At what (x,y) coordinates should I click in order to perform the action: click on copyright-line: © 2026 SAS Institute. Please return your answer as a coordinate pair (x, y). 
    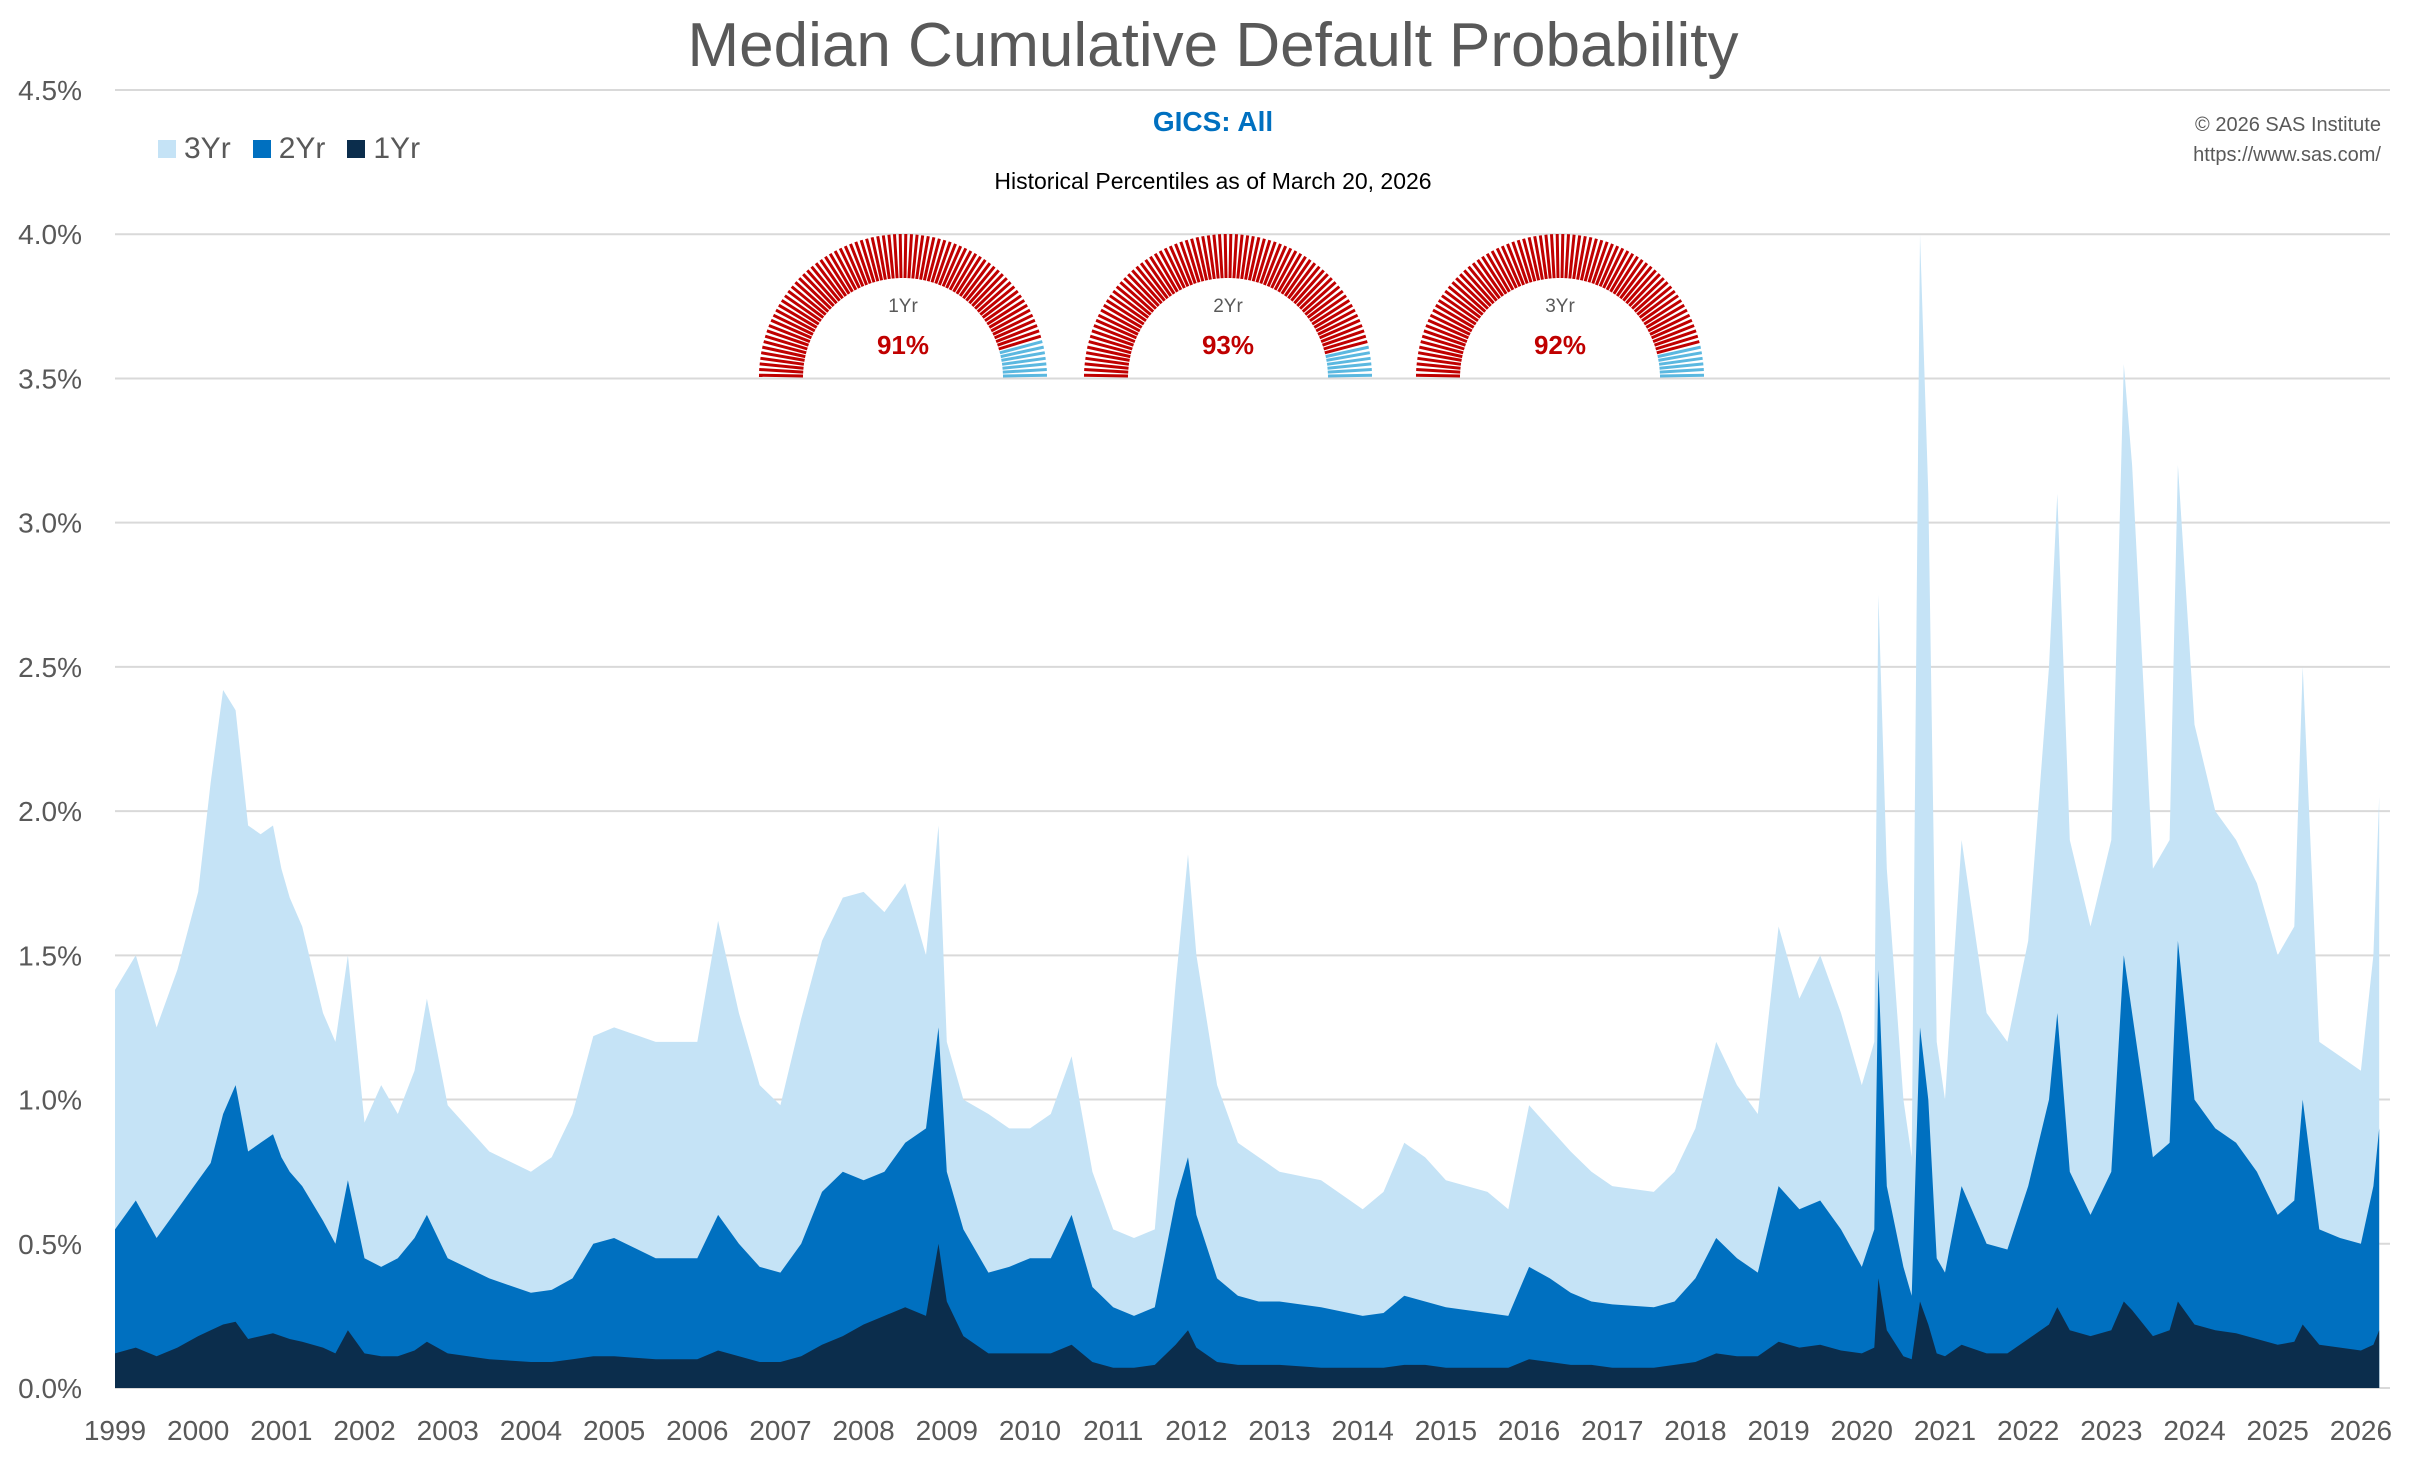
    Looking at the image, I should click on (2288, 125).